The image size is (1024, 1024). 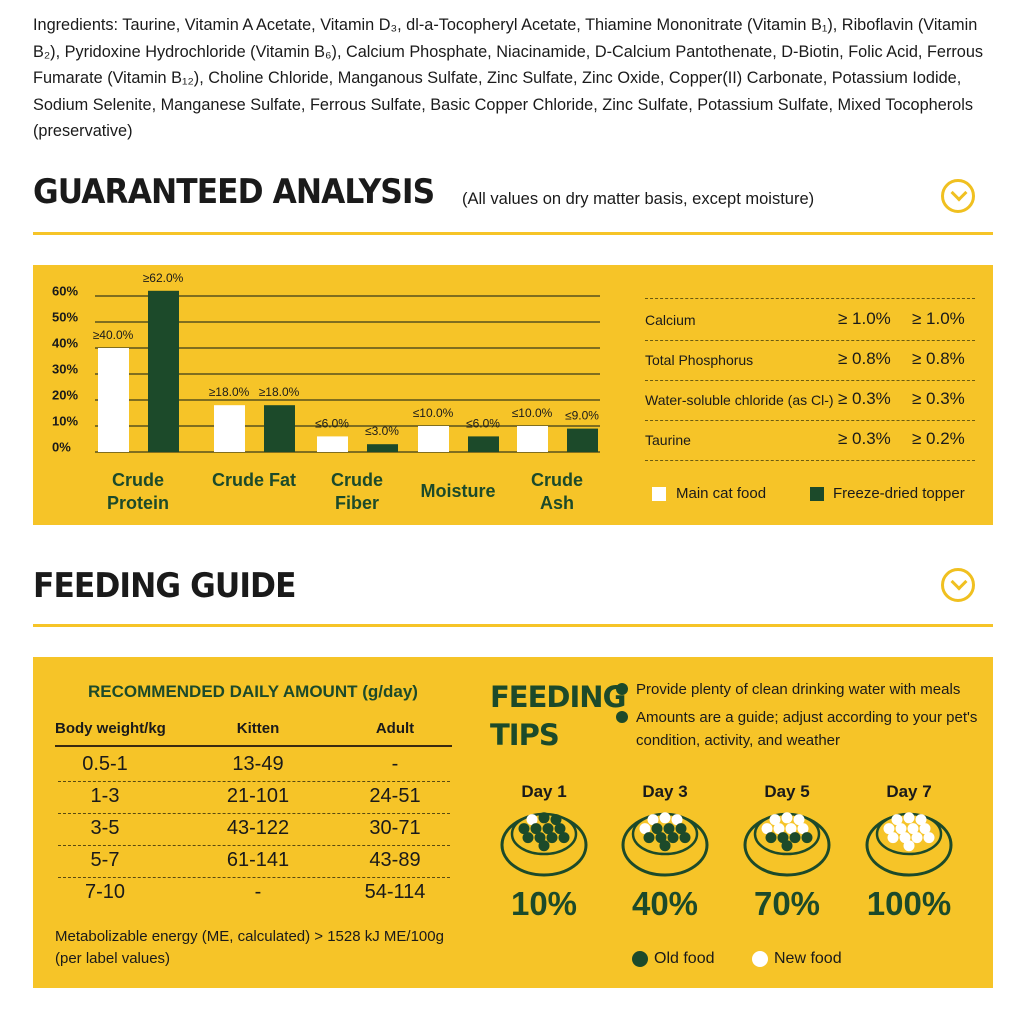 I want to click on legend-label: Main cat food, so click(x=721, y=493).